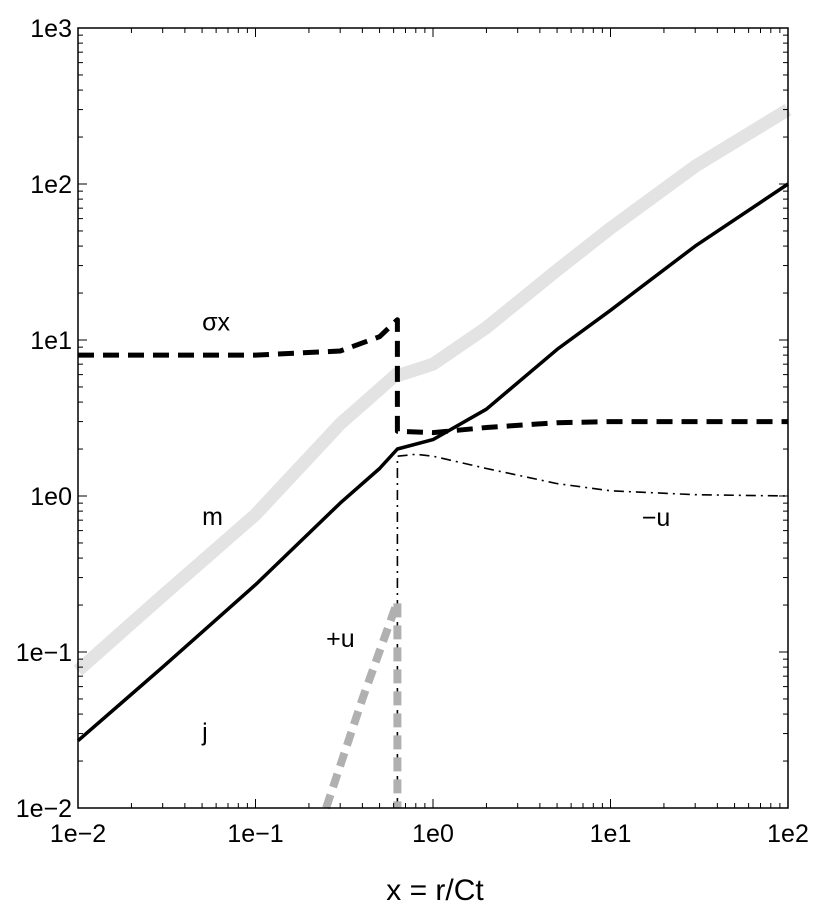 Image resolution: width=830 pixels, height=915 pixels. I want to click on series-annotation: −u, so click(656, 518).